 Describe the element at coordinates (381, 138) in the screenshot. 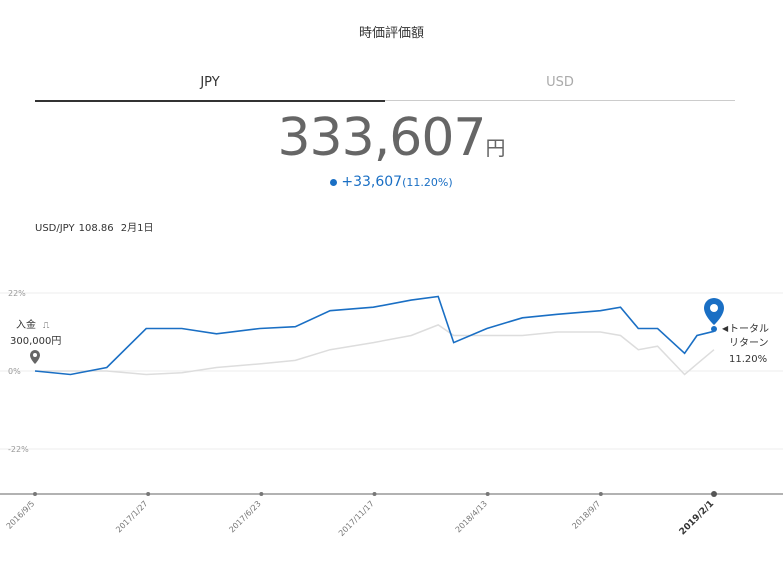

I see `amount-value: 333,607` at that location.